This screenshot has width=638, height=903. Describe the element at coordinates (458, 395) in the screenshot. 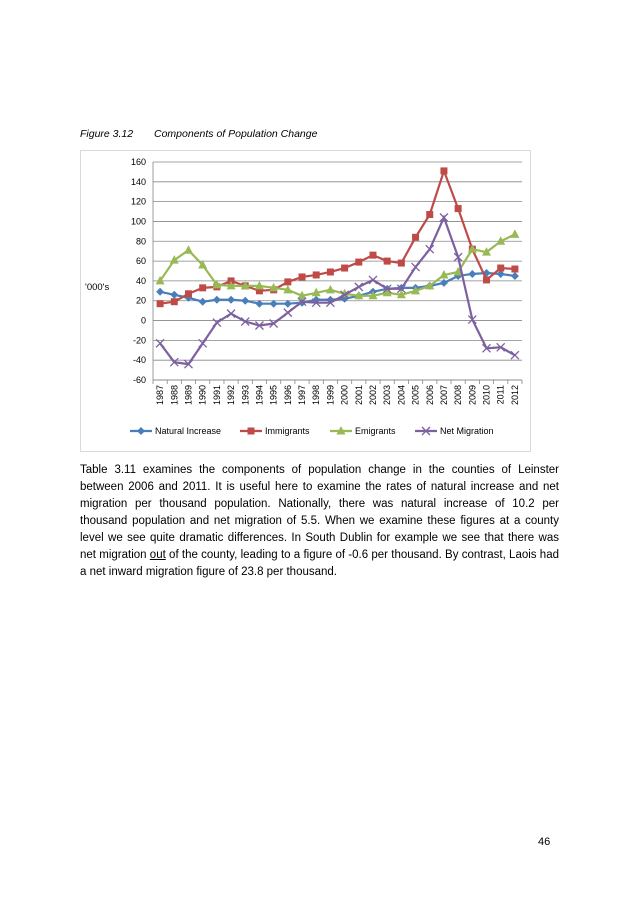

I see `x-tick-label: 2008` at that location.